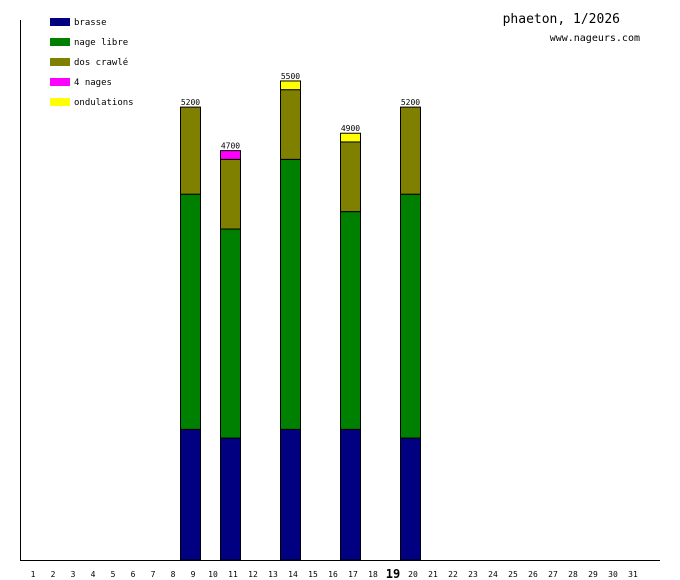 This screenshot has height=580, width=680. What do you see at coordinates (53, 574) in the screenshot?
I see `x-tick-label: 2` at bounding box center [53, 574].